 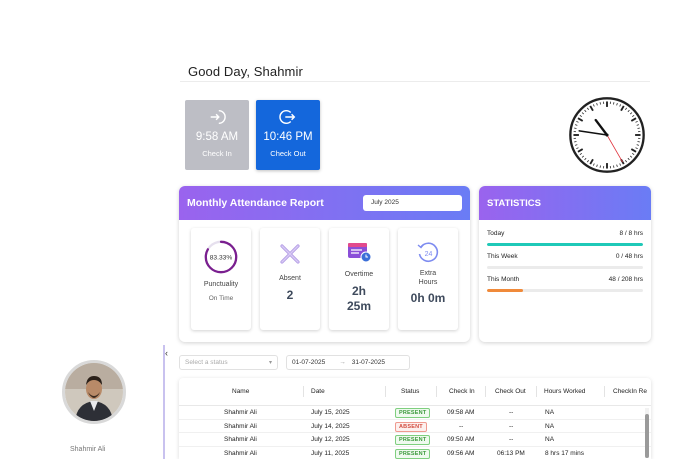 I want to click on stat-today-progress, so click(x=565, y=244).